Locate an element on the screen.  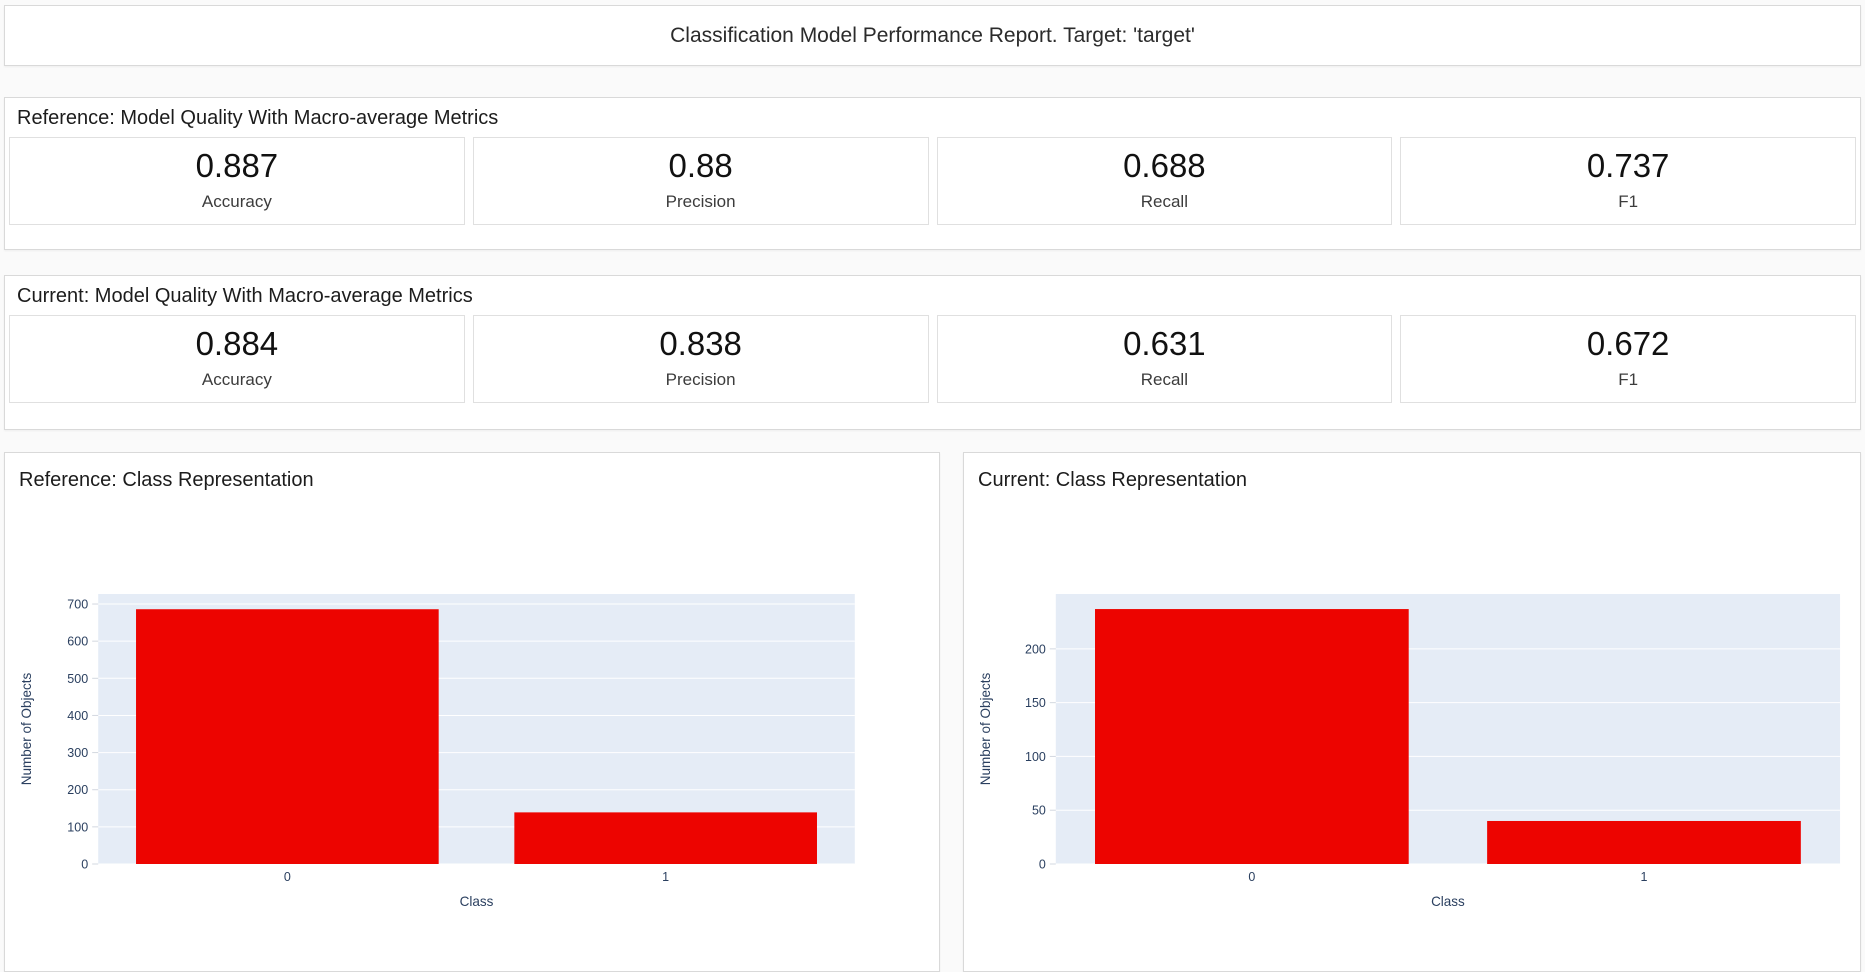
metric-card-recall: 0.688 Recall is located at coordinates (1164, 181).